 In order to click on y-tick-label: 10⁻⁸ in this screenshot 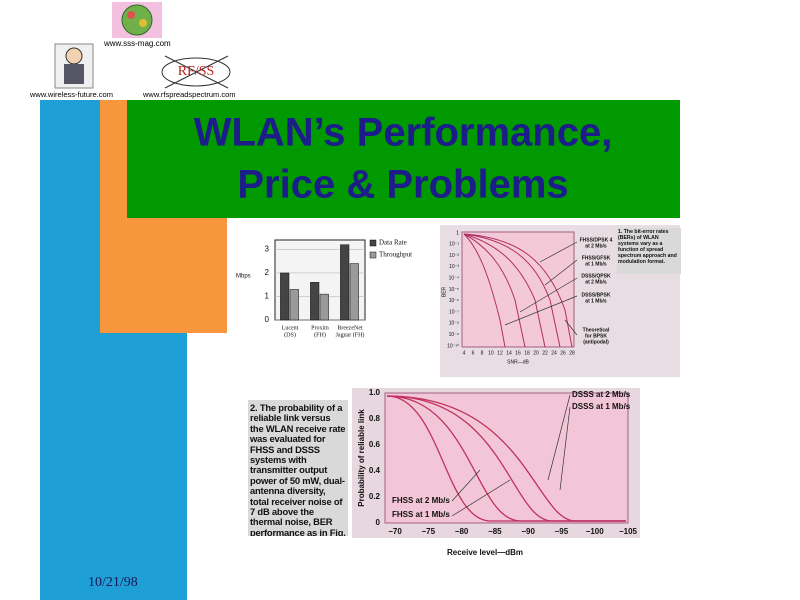, I will do `click(454, 324)`.